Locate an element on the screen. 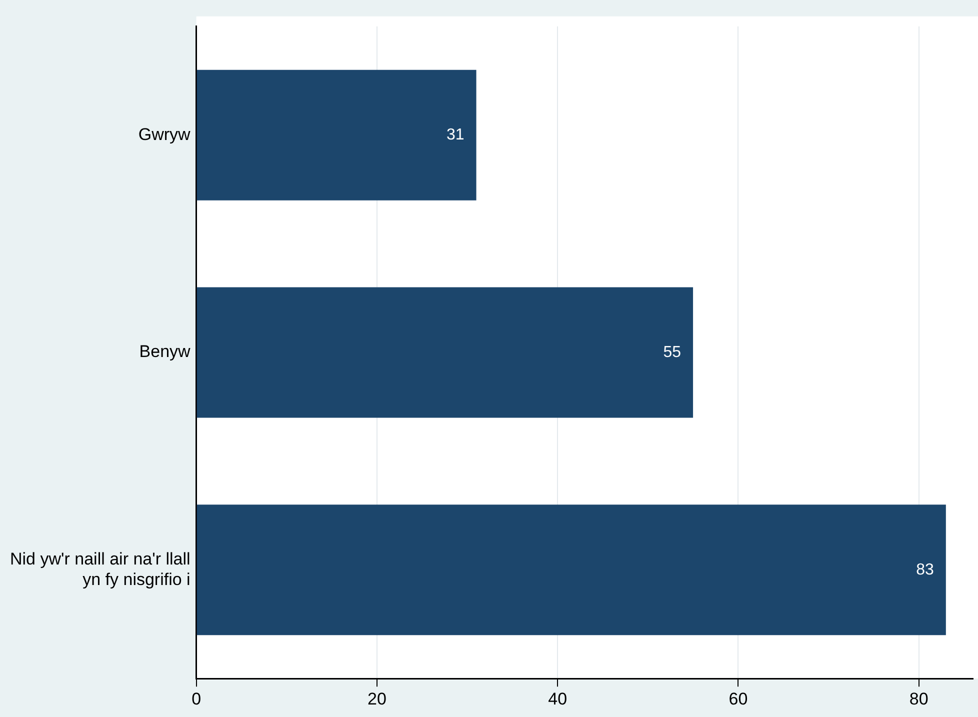 The height and width of the screenshot is (717, 978). data-label: 83 is located at coordinates (925, 569).